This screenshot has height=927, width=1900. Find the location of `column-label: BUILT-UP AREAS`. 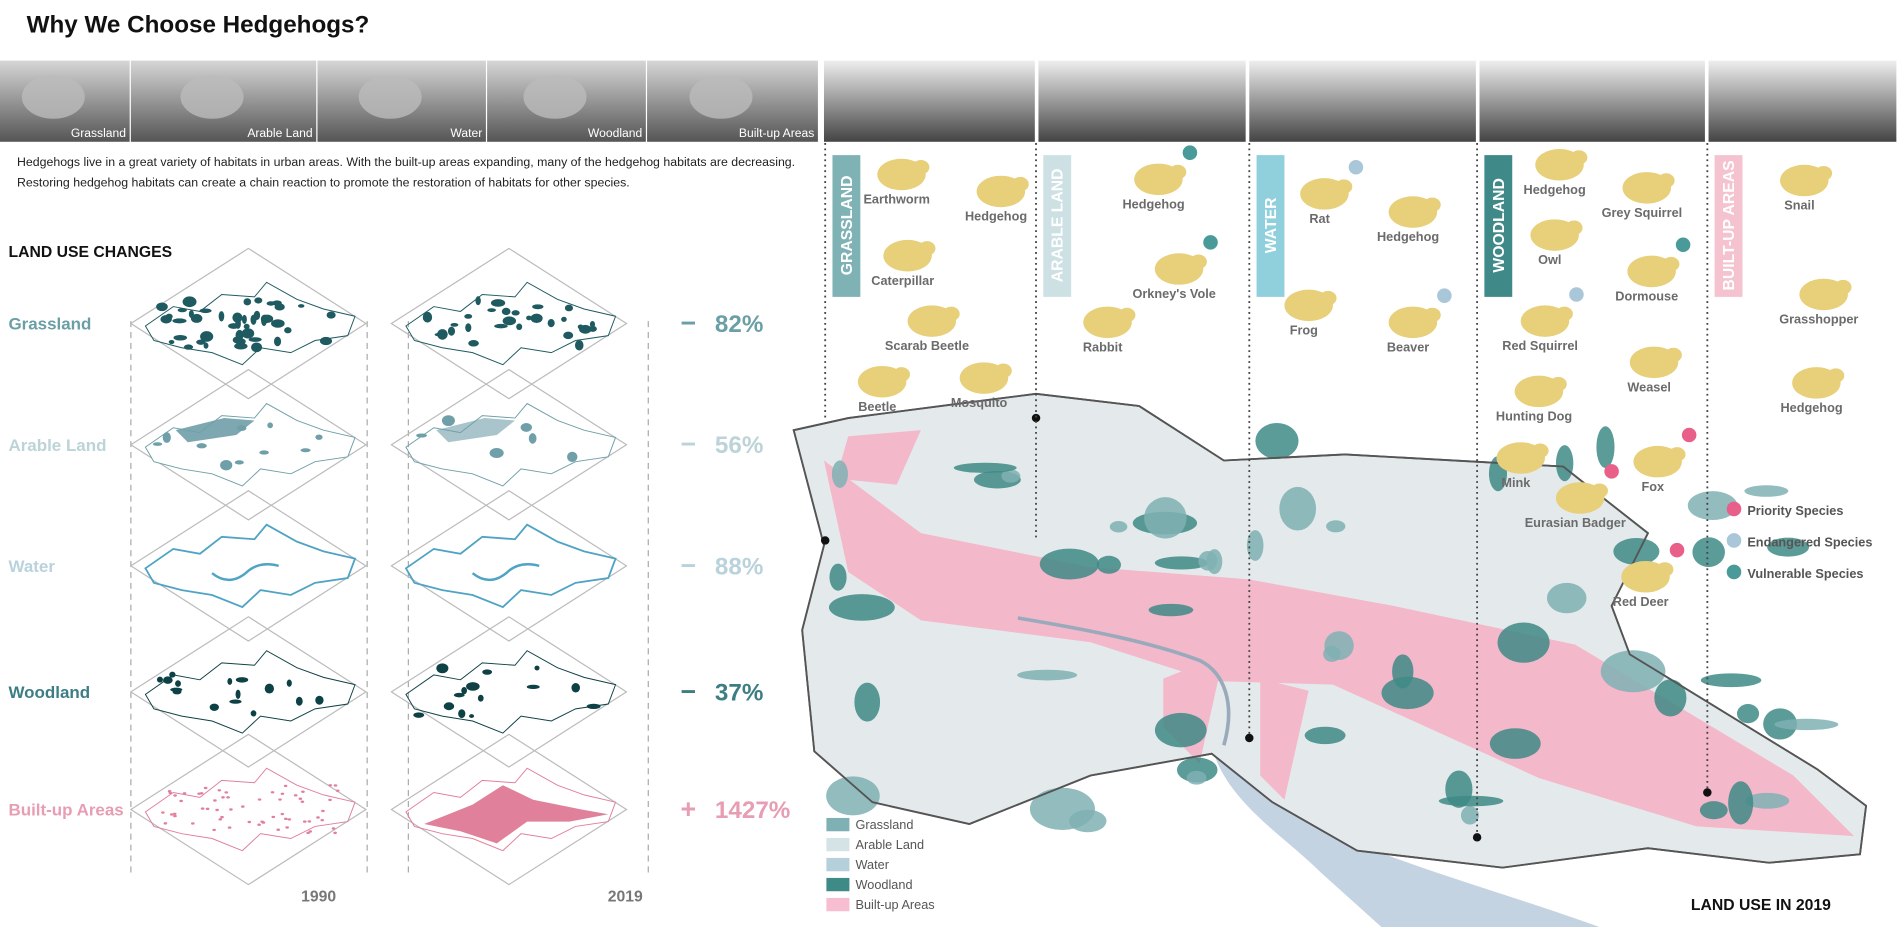

column-label: BUILT-UP AREAS is located at coordinates (1729, 225).